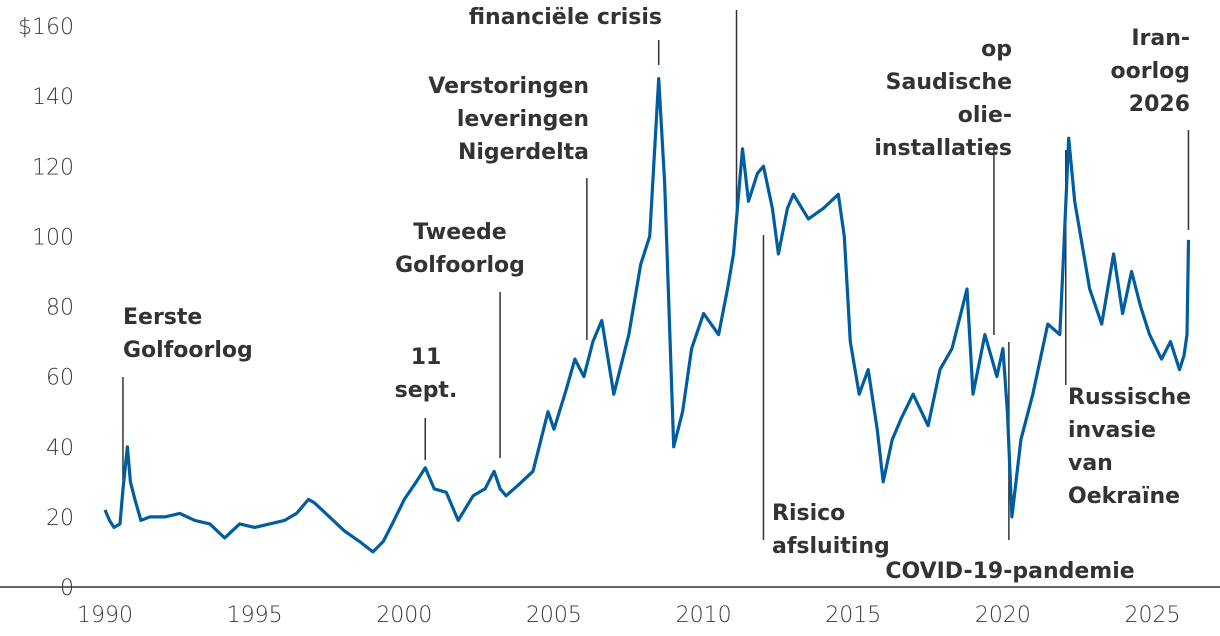 The width and height of the screenshot is (1220, 636). I want to click on annotation-label: Risico, so click(808, 513).